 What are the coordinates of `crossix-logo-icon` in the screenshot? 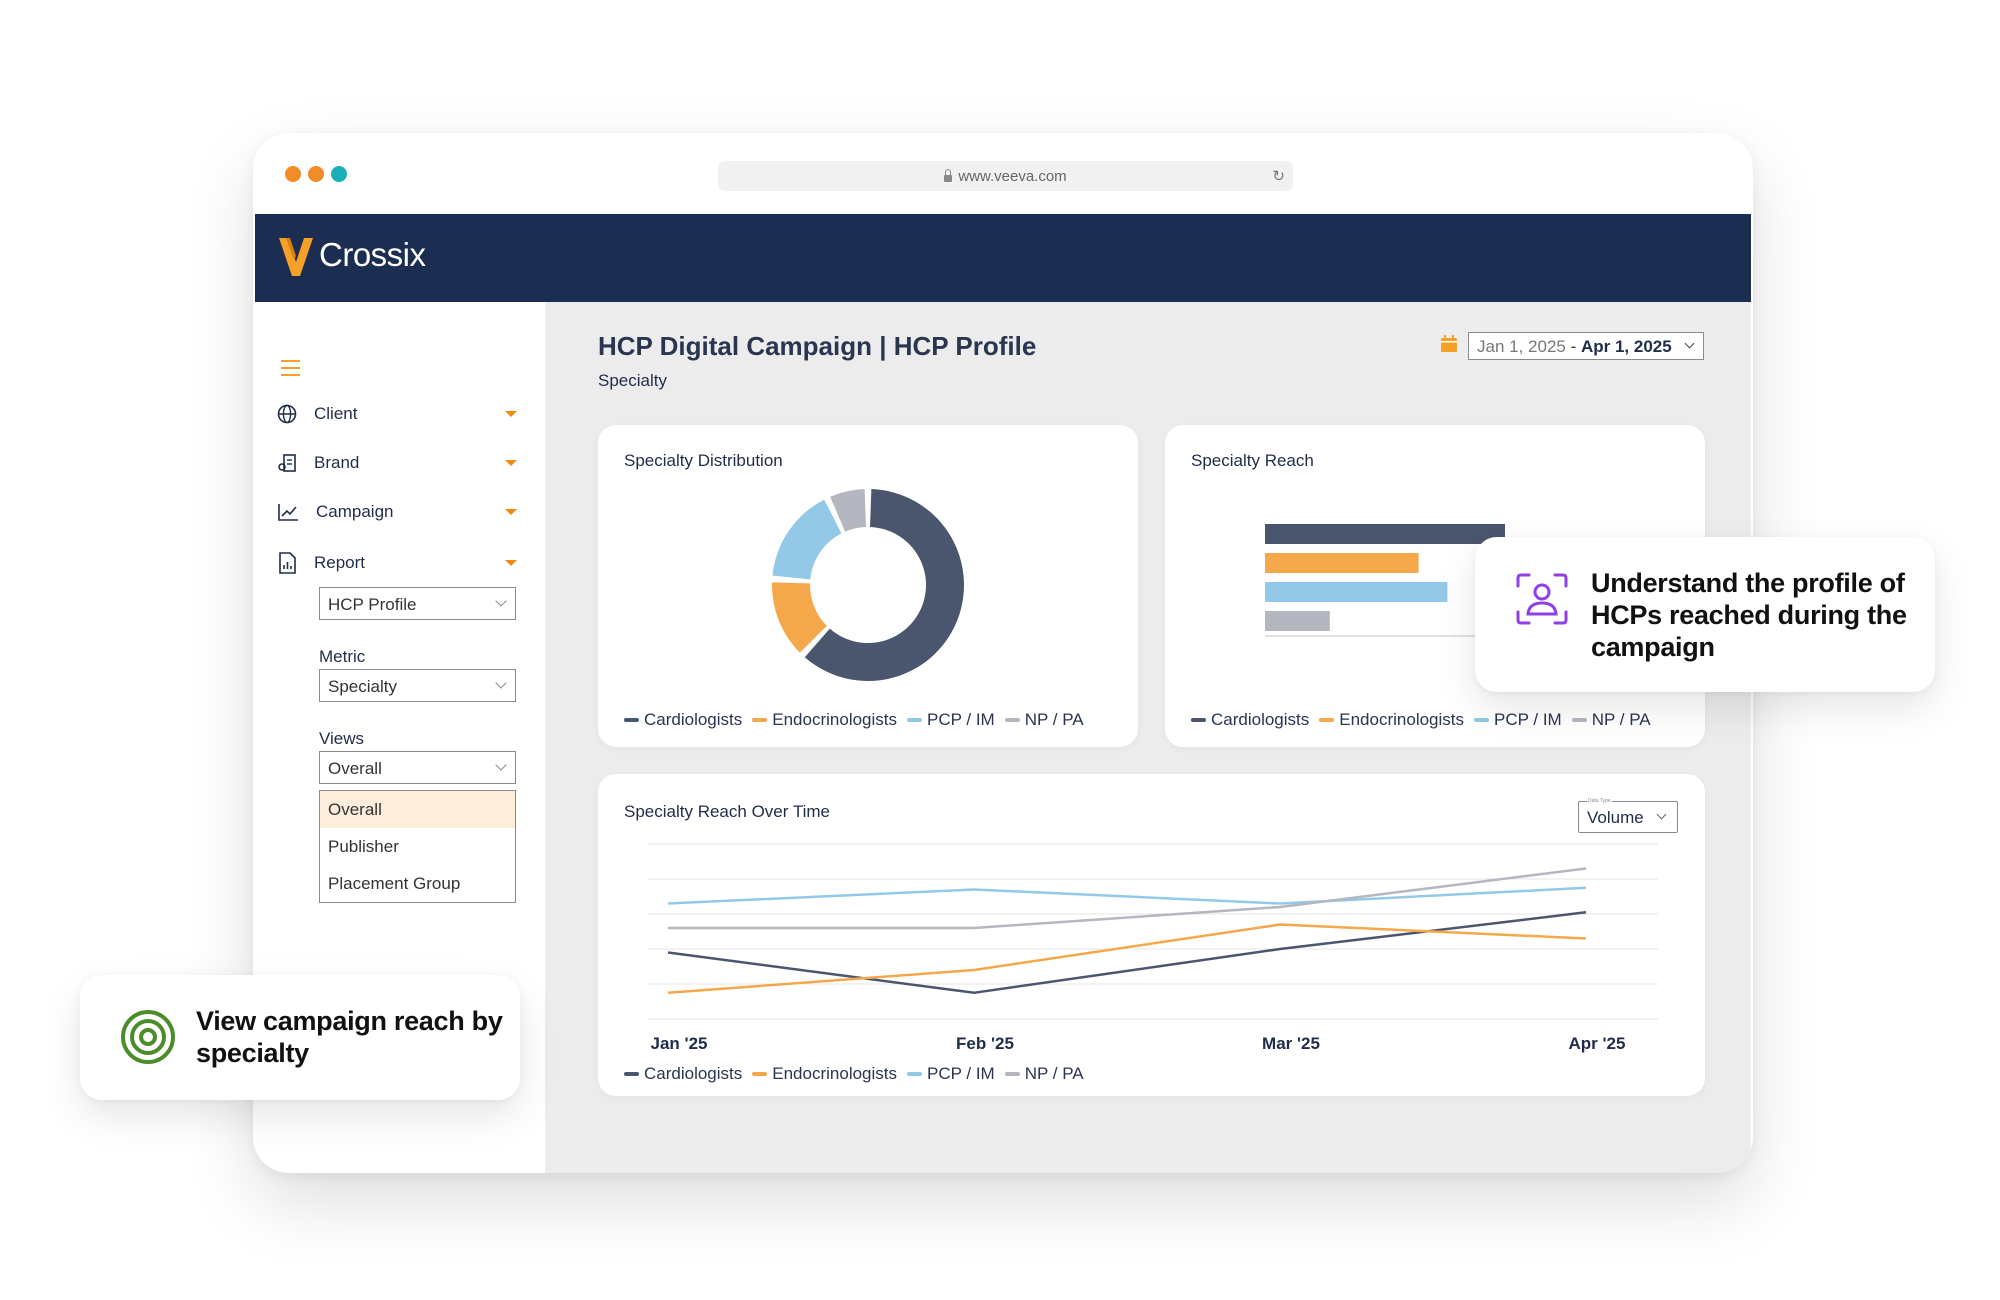 It's located at (296, 257).